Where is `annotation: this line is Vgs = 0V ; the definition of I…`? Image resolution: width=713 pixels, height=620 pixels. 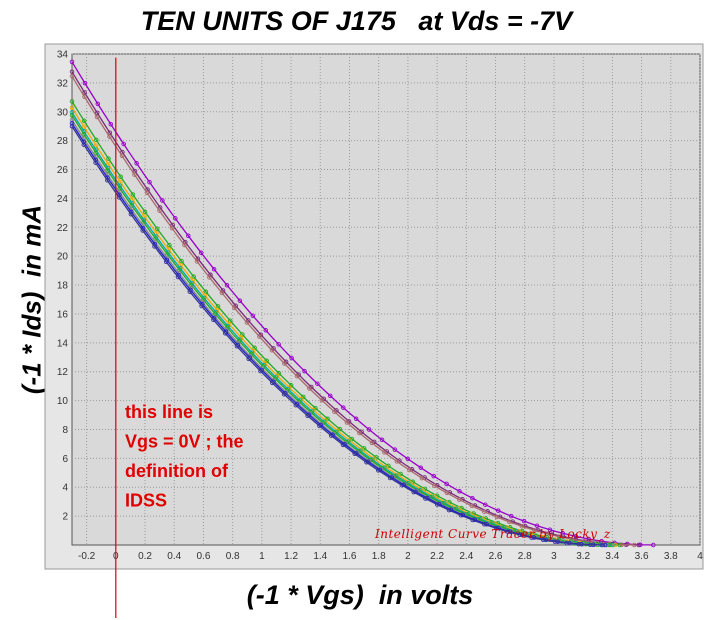 annotation: this line is Vgs = 0V ; the definition of I… is located at coordinates (184, 456).